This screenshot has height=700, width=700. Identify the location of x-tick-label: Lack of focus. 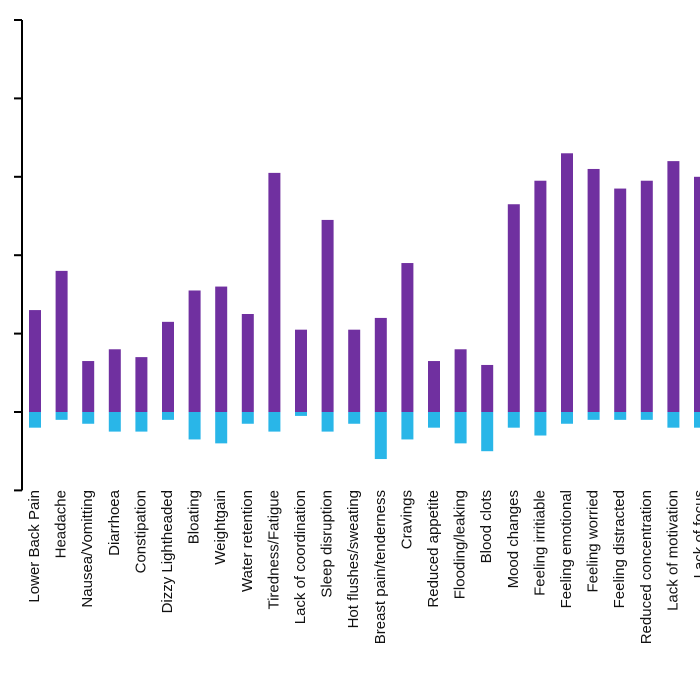
(695, 534).